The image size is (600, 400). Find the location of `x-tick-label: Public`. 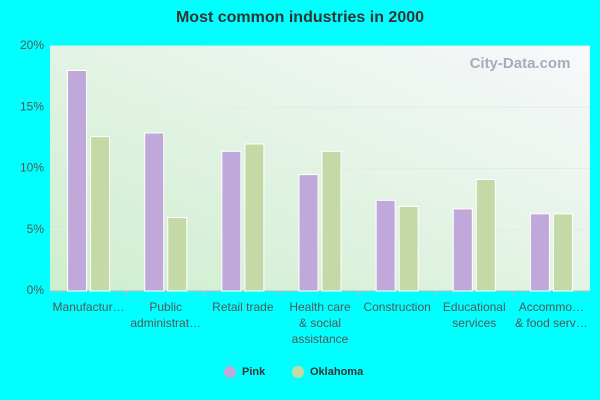

x-tick-label: Public is located at coordinates (165, 307).